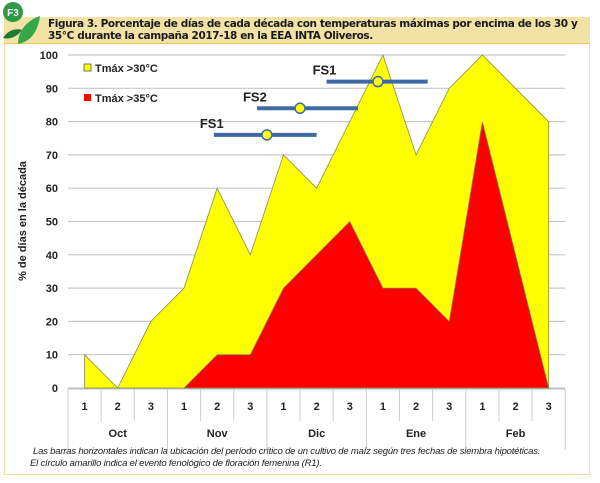 This screenshot has height=483, width=600. Describe the element at coordinates (52, 256) in the screenshot. I see `y-tick-label: 40` at that location.